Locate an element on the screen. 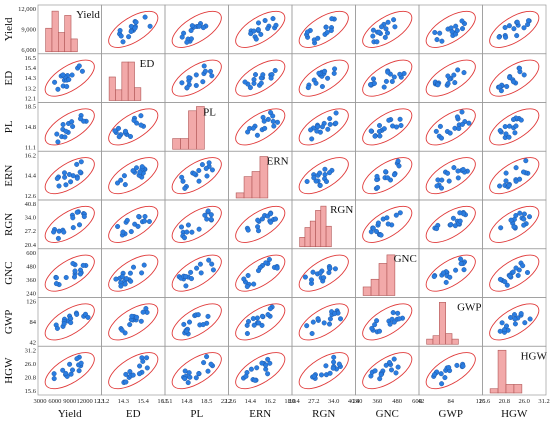 The height and width of the screenshot is (425, 550). diagonal-label: Yield is located at coordinates (88, 15).